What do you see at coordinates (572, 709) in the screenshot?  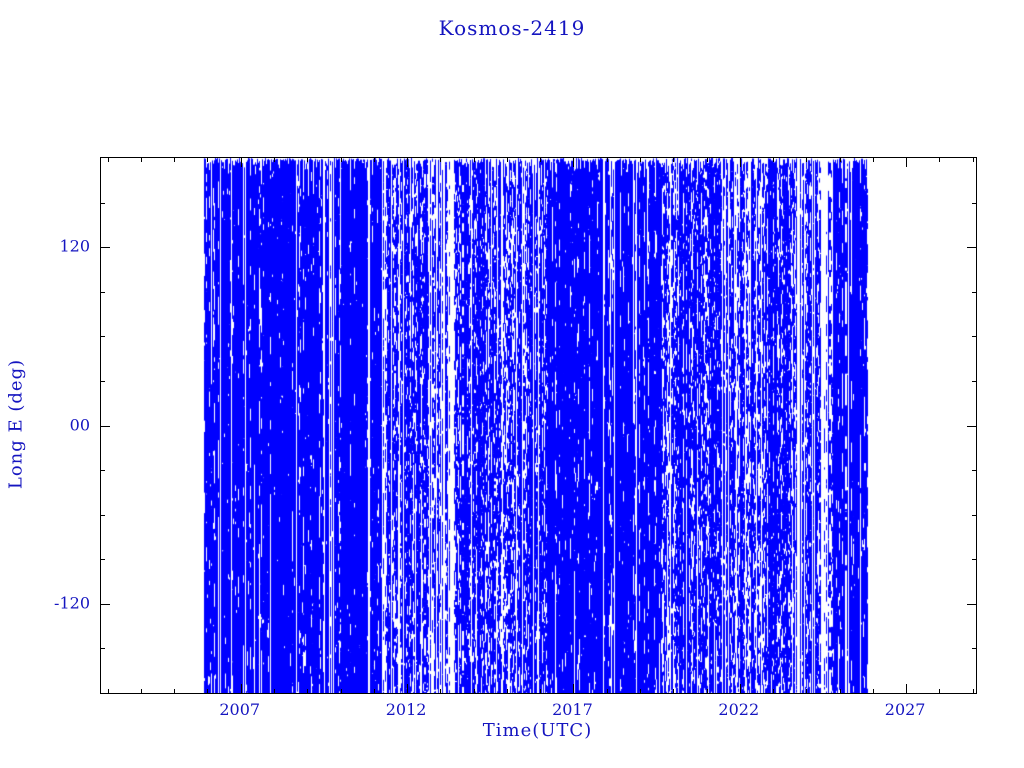 I see `x-tick-label: 2017` at bounding box center [572, 709].